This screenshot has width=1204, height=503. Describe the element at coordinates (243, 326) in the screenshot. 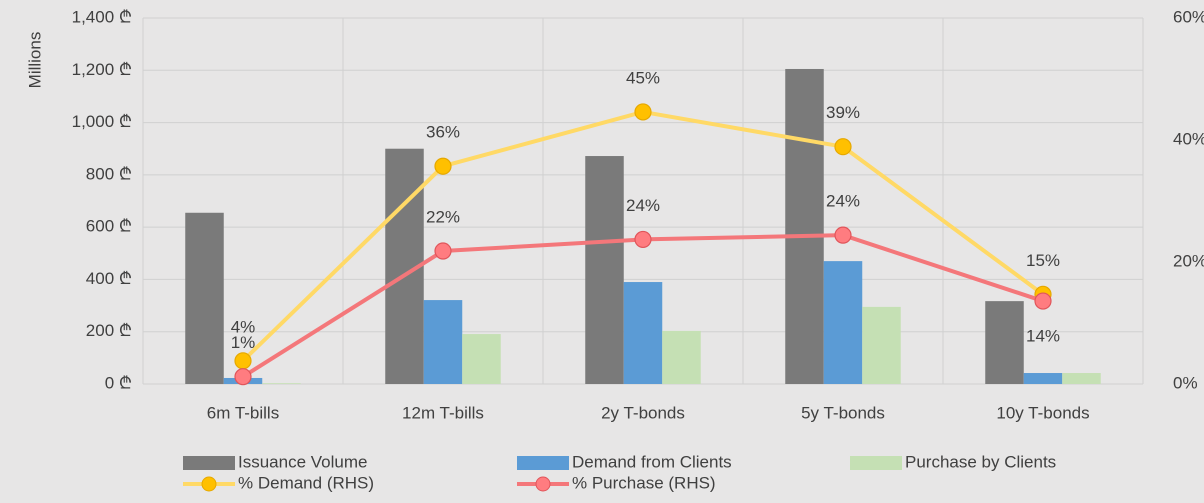

I see `data-label: 4%` at that location.